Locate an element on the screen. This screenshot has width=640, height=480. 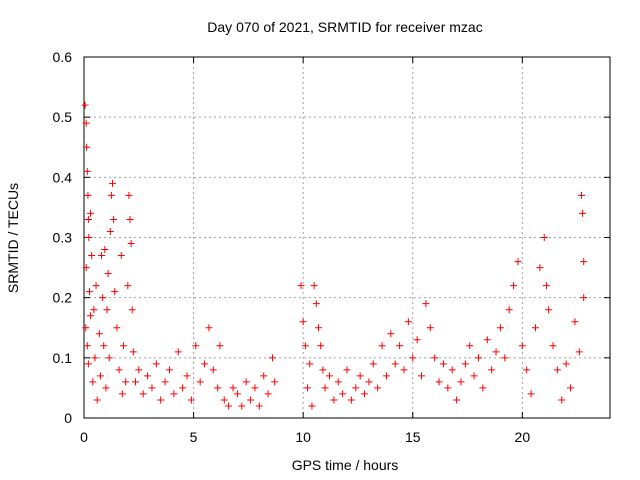
y-tick-label: 0 is located at coordinates (68, 418).